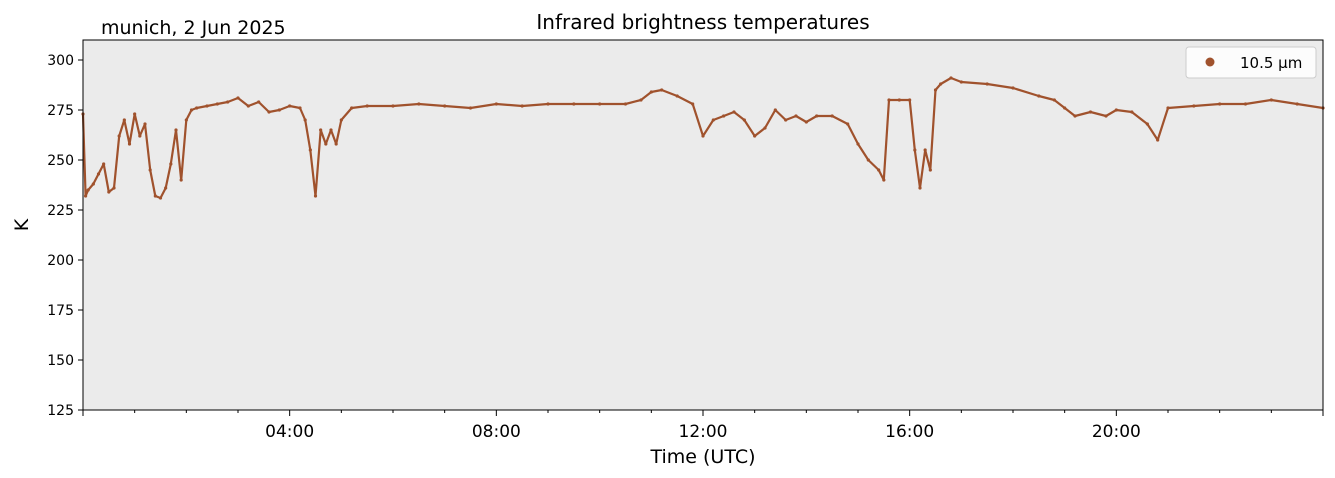  I want to click on y-axis-label: K, so click(22, 224).